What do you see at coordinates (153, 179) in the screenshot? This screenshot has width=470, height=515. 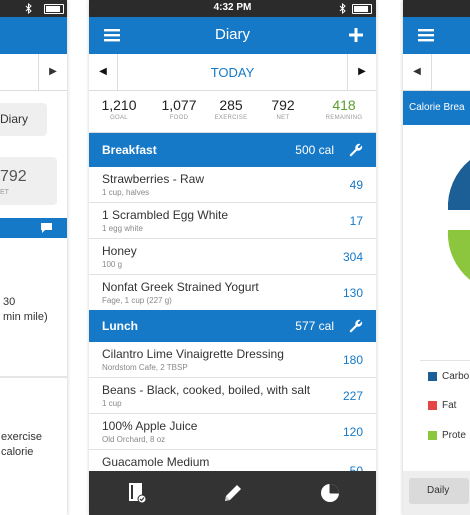 I see `food-name: Strawberries - Raw` at bounding box center [153, 179].